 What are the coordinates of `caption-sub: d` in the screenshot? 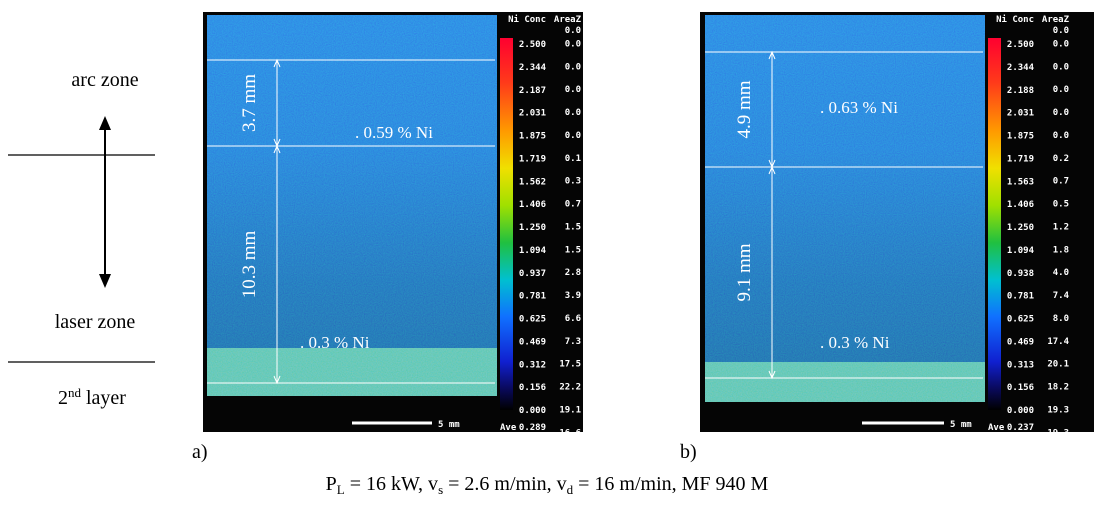 It's located at (570, 489).